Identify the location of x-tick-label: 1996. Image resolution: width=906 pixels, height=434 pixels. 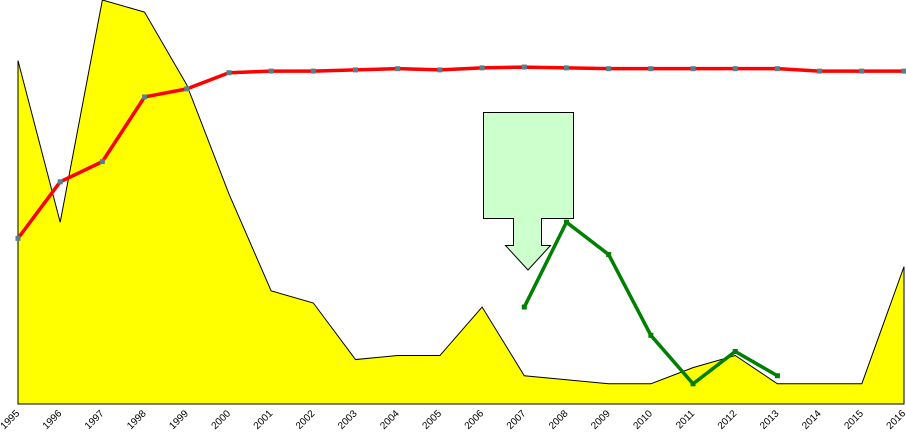
(53, 420).